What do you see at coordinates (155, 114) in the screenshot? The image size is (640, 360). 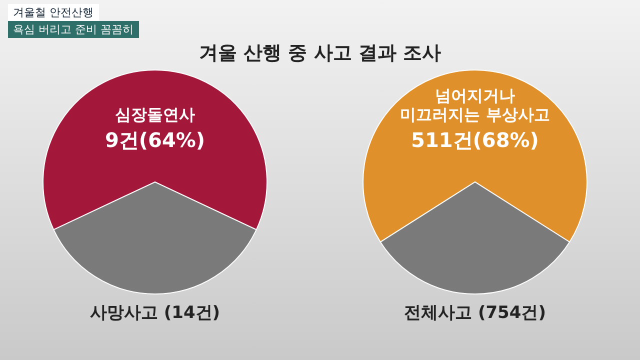 I see `slice-label: 심장돌연사` at bounding box center [155, 114].